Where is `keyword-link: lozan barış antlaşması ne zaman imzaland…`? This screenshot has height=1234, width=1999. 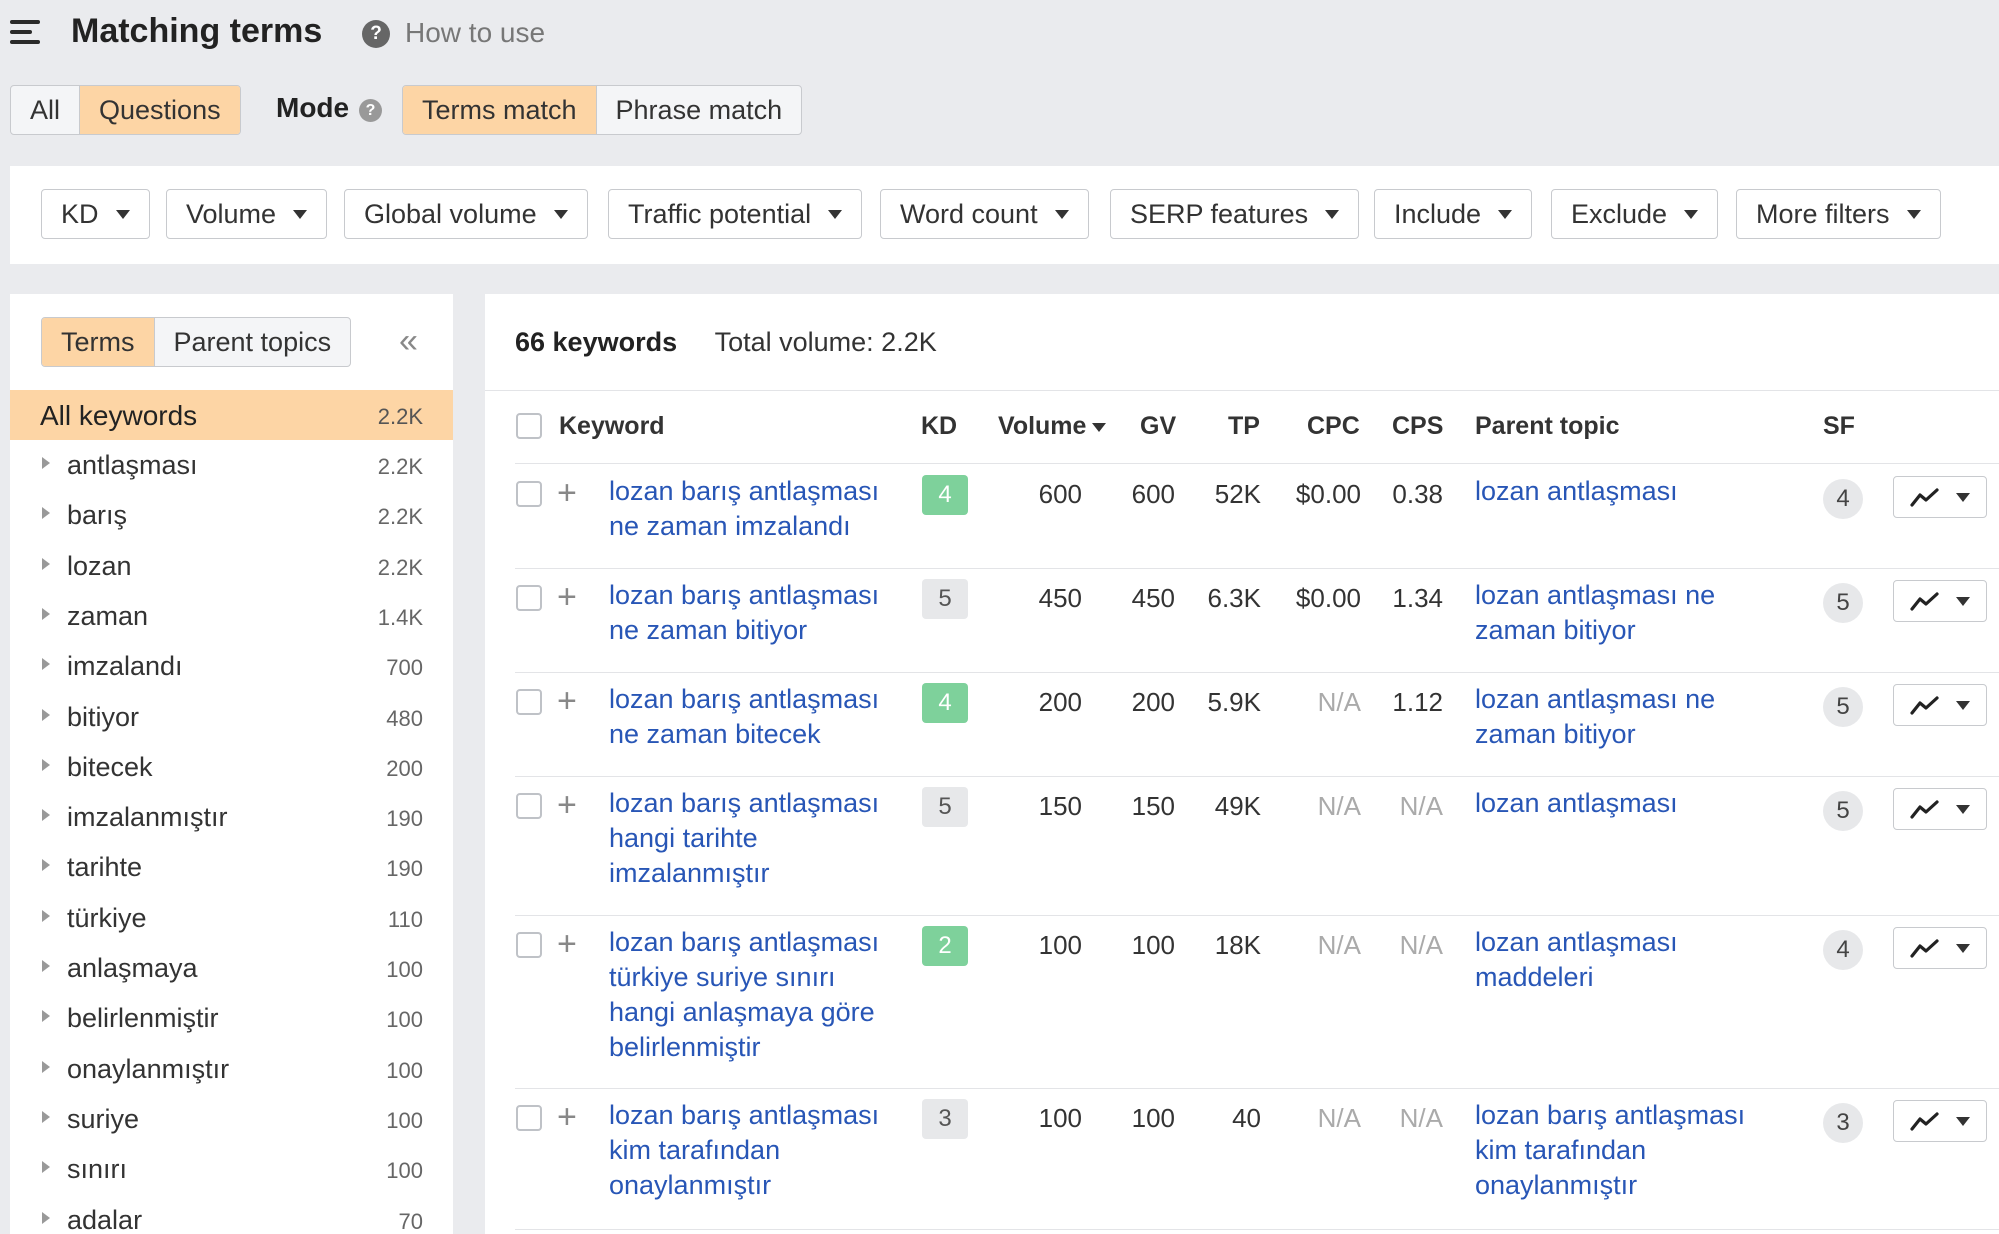 keyword-link: lozan barış antlaşması ne zaman imzaland… is located at coordinates (744, 508).